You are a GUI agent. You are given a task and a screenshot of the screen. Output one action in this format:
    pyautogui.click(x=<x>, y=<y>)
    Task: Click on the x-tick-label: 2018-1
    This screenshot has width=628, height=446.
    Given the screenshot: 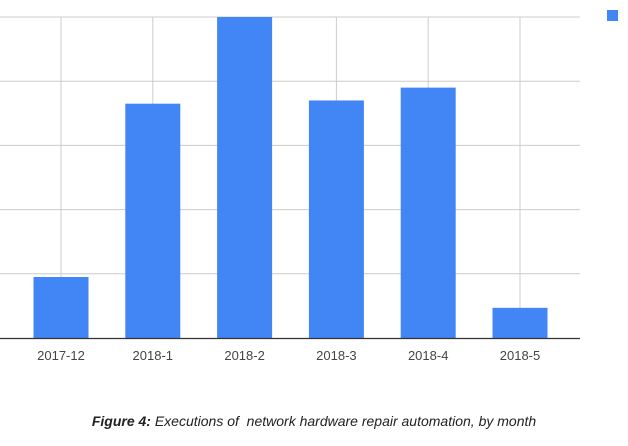 What is the action you would take?
    pyautogui.click(x=153, y=355)
    